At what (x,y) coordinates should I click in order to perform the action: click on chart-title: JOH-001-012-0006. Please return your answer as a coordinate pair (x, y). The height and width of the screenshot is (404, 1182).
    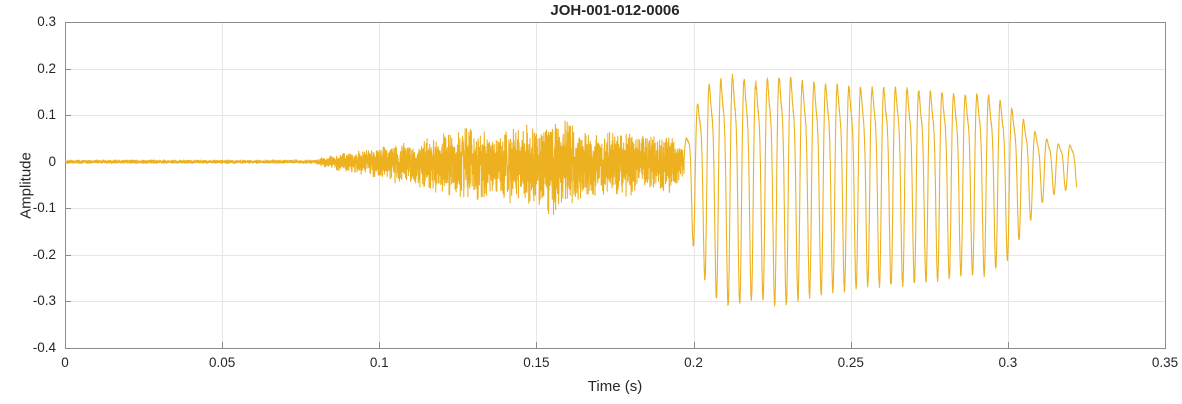
    Looking at the image, I should click on (615, 10).